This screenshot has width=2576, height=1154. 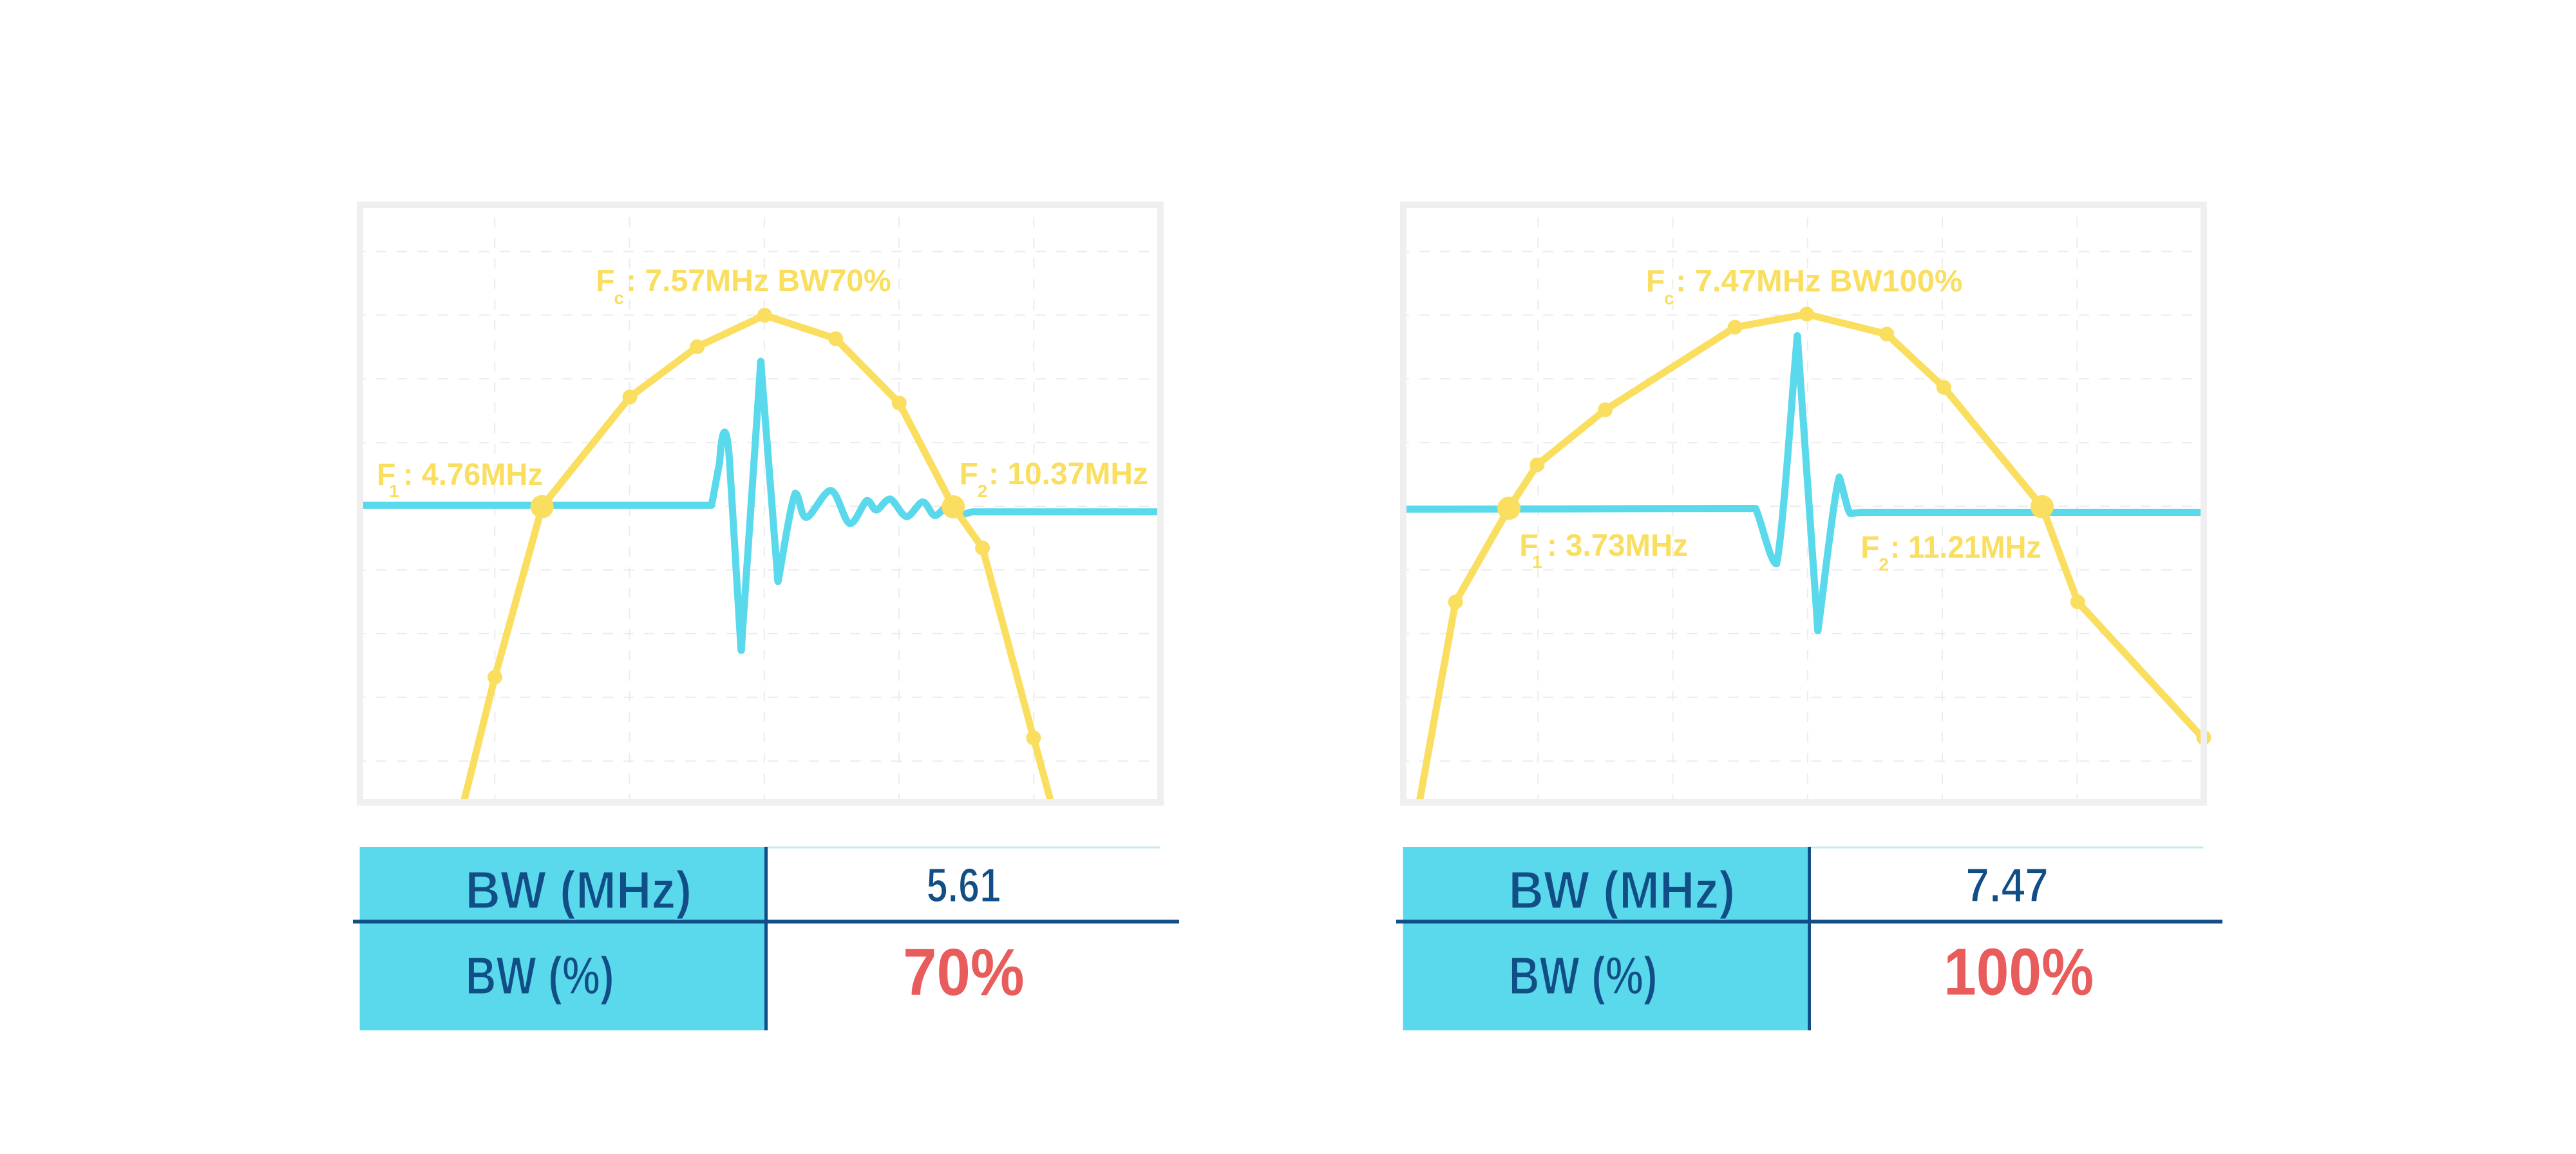 I want to click on svg-text:: 4.76MHz: : 4.76MHz, so click(x=473, y=475).